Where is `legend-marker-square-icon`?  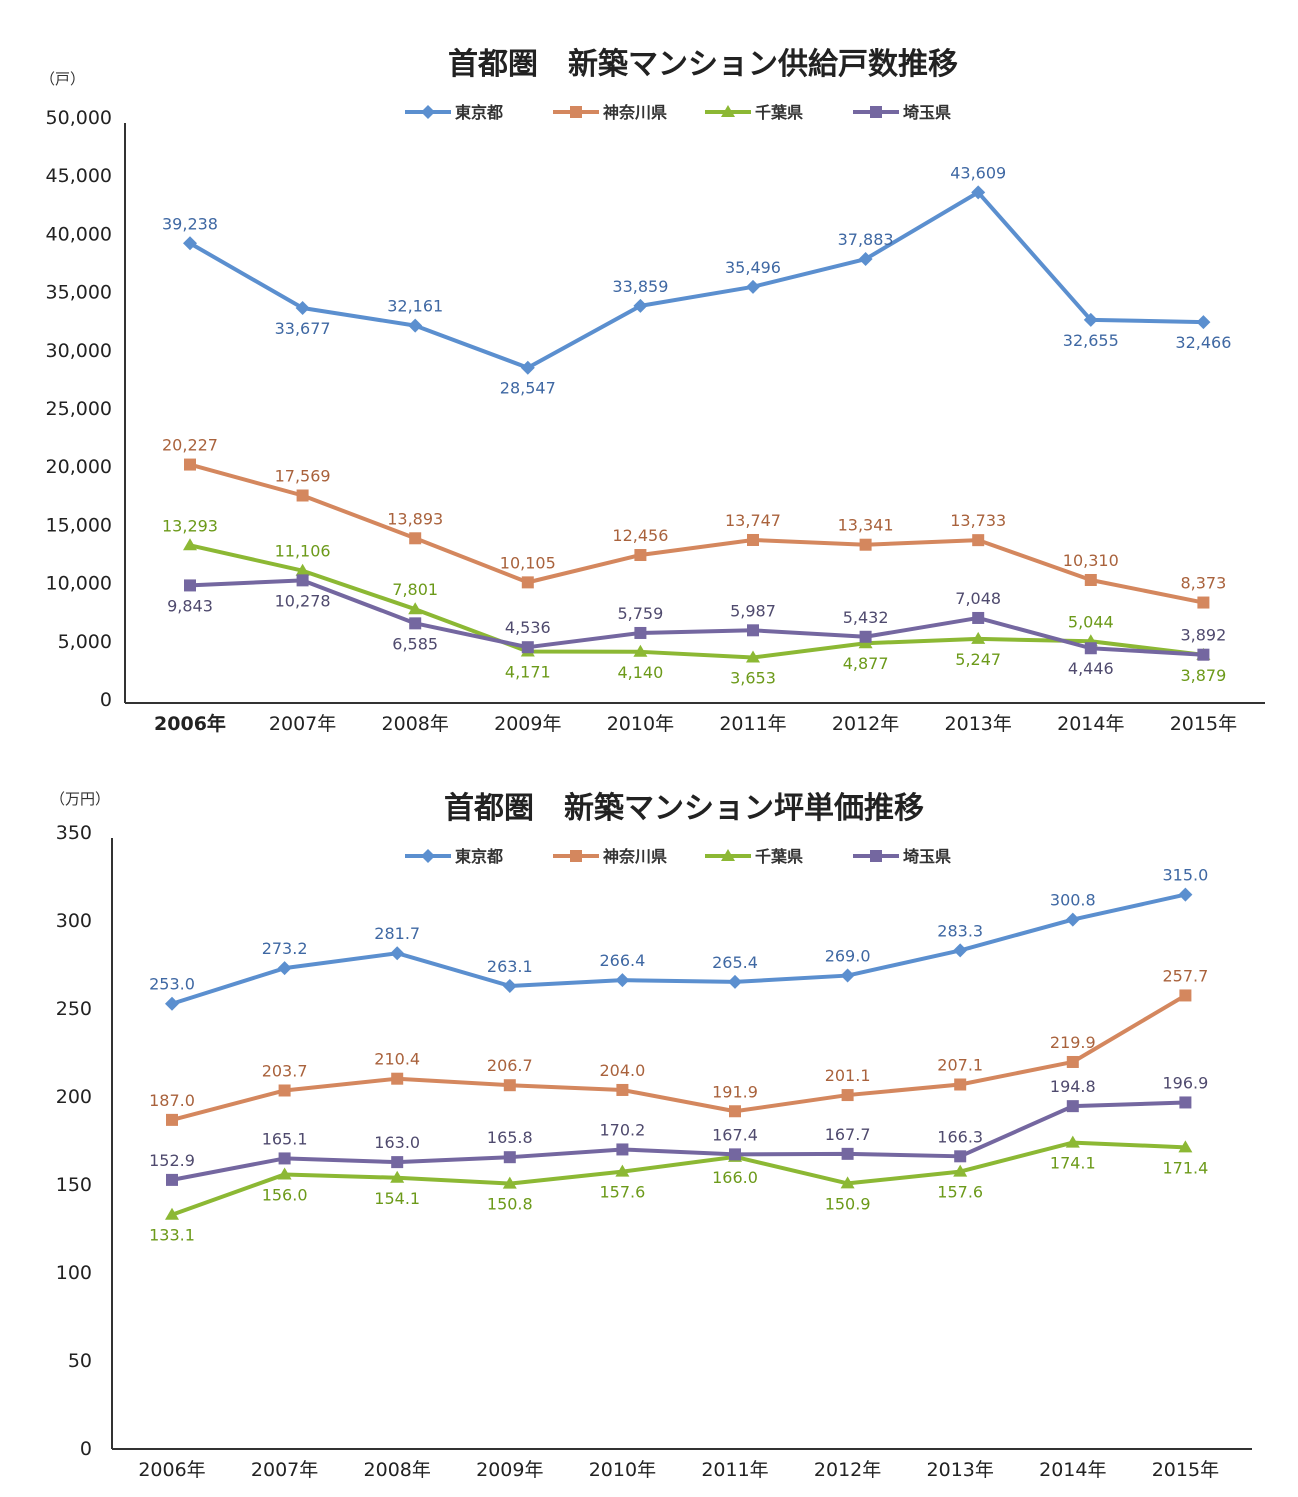
legend-marker-square-icon is located at coordinates (876, 112).